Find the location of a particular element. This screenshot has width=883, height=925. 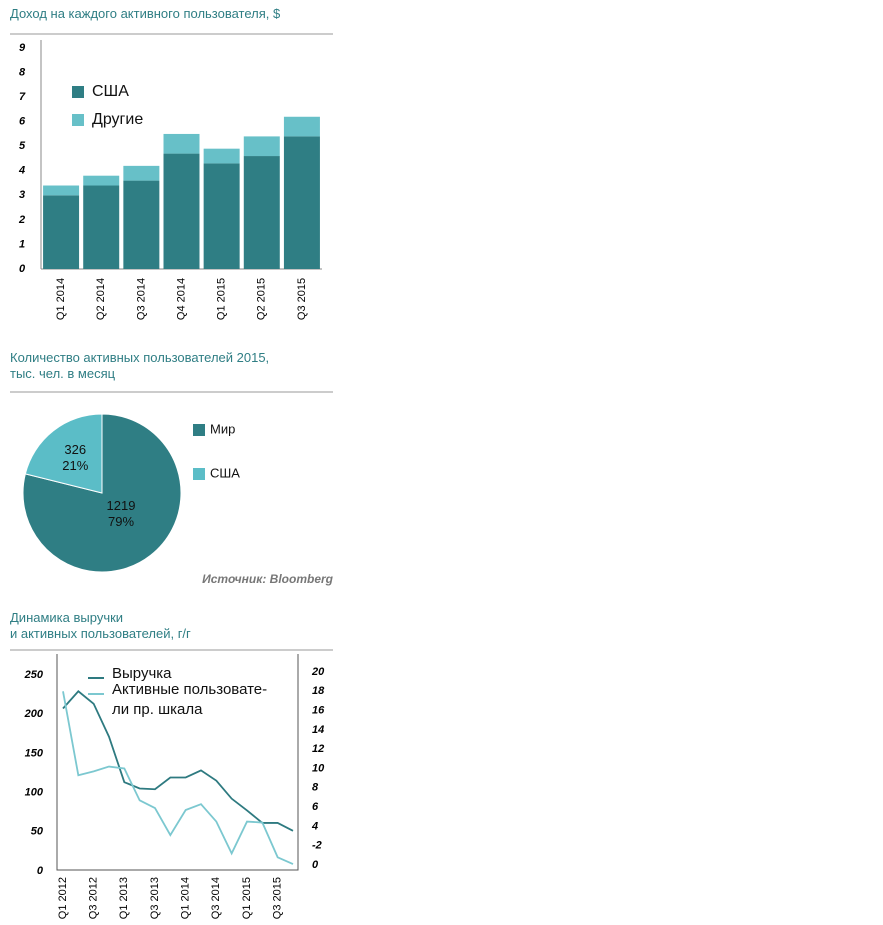

y-tick-label: 2 is located at coordinates (21, 220).